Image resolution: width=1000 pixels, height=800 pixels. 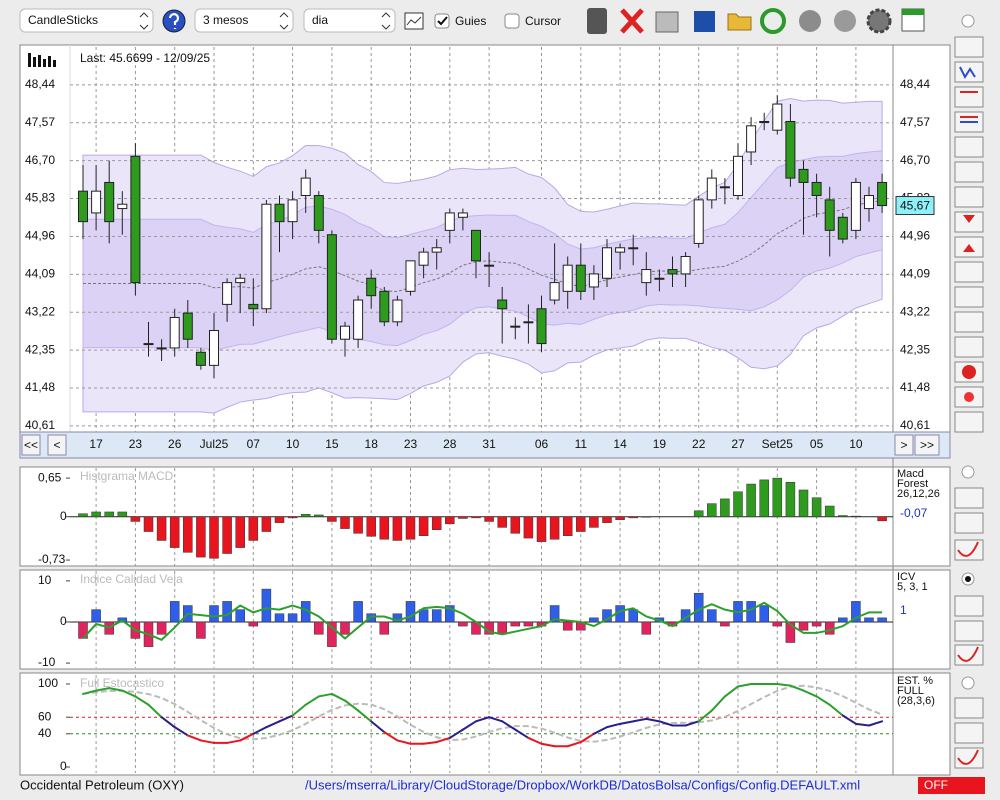 What do you see at coordinates (879, 21) in the screenshot?
I see `settings-icon` at bounding box center [879, 21].